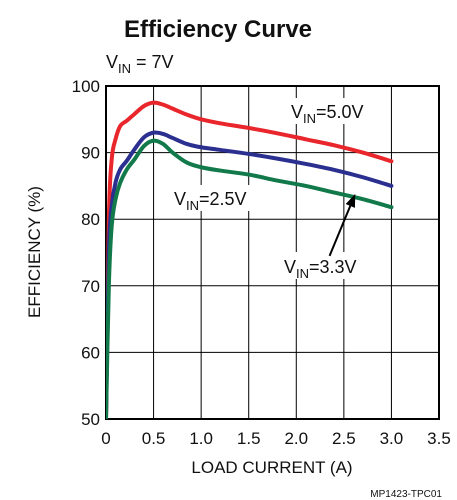 The height and width of the screenshot is (500, 457). What do you see at coordinates (34, 252) in the screenshot?
I see `y-axis-label: EFFICIENCY (%)` at bounding box center [34, 252].